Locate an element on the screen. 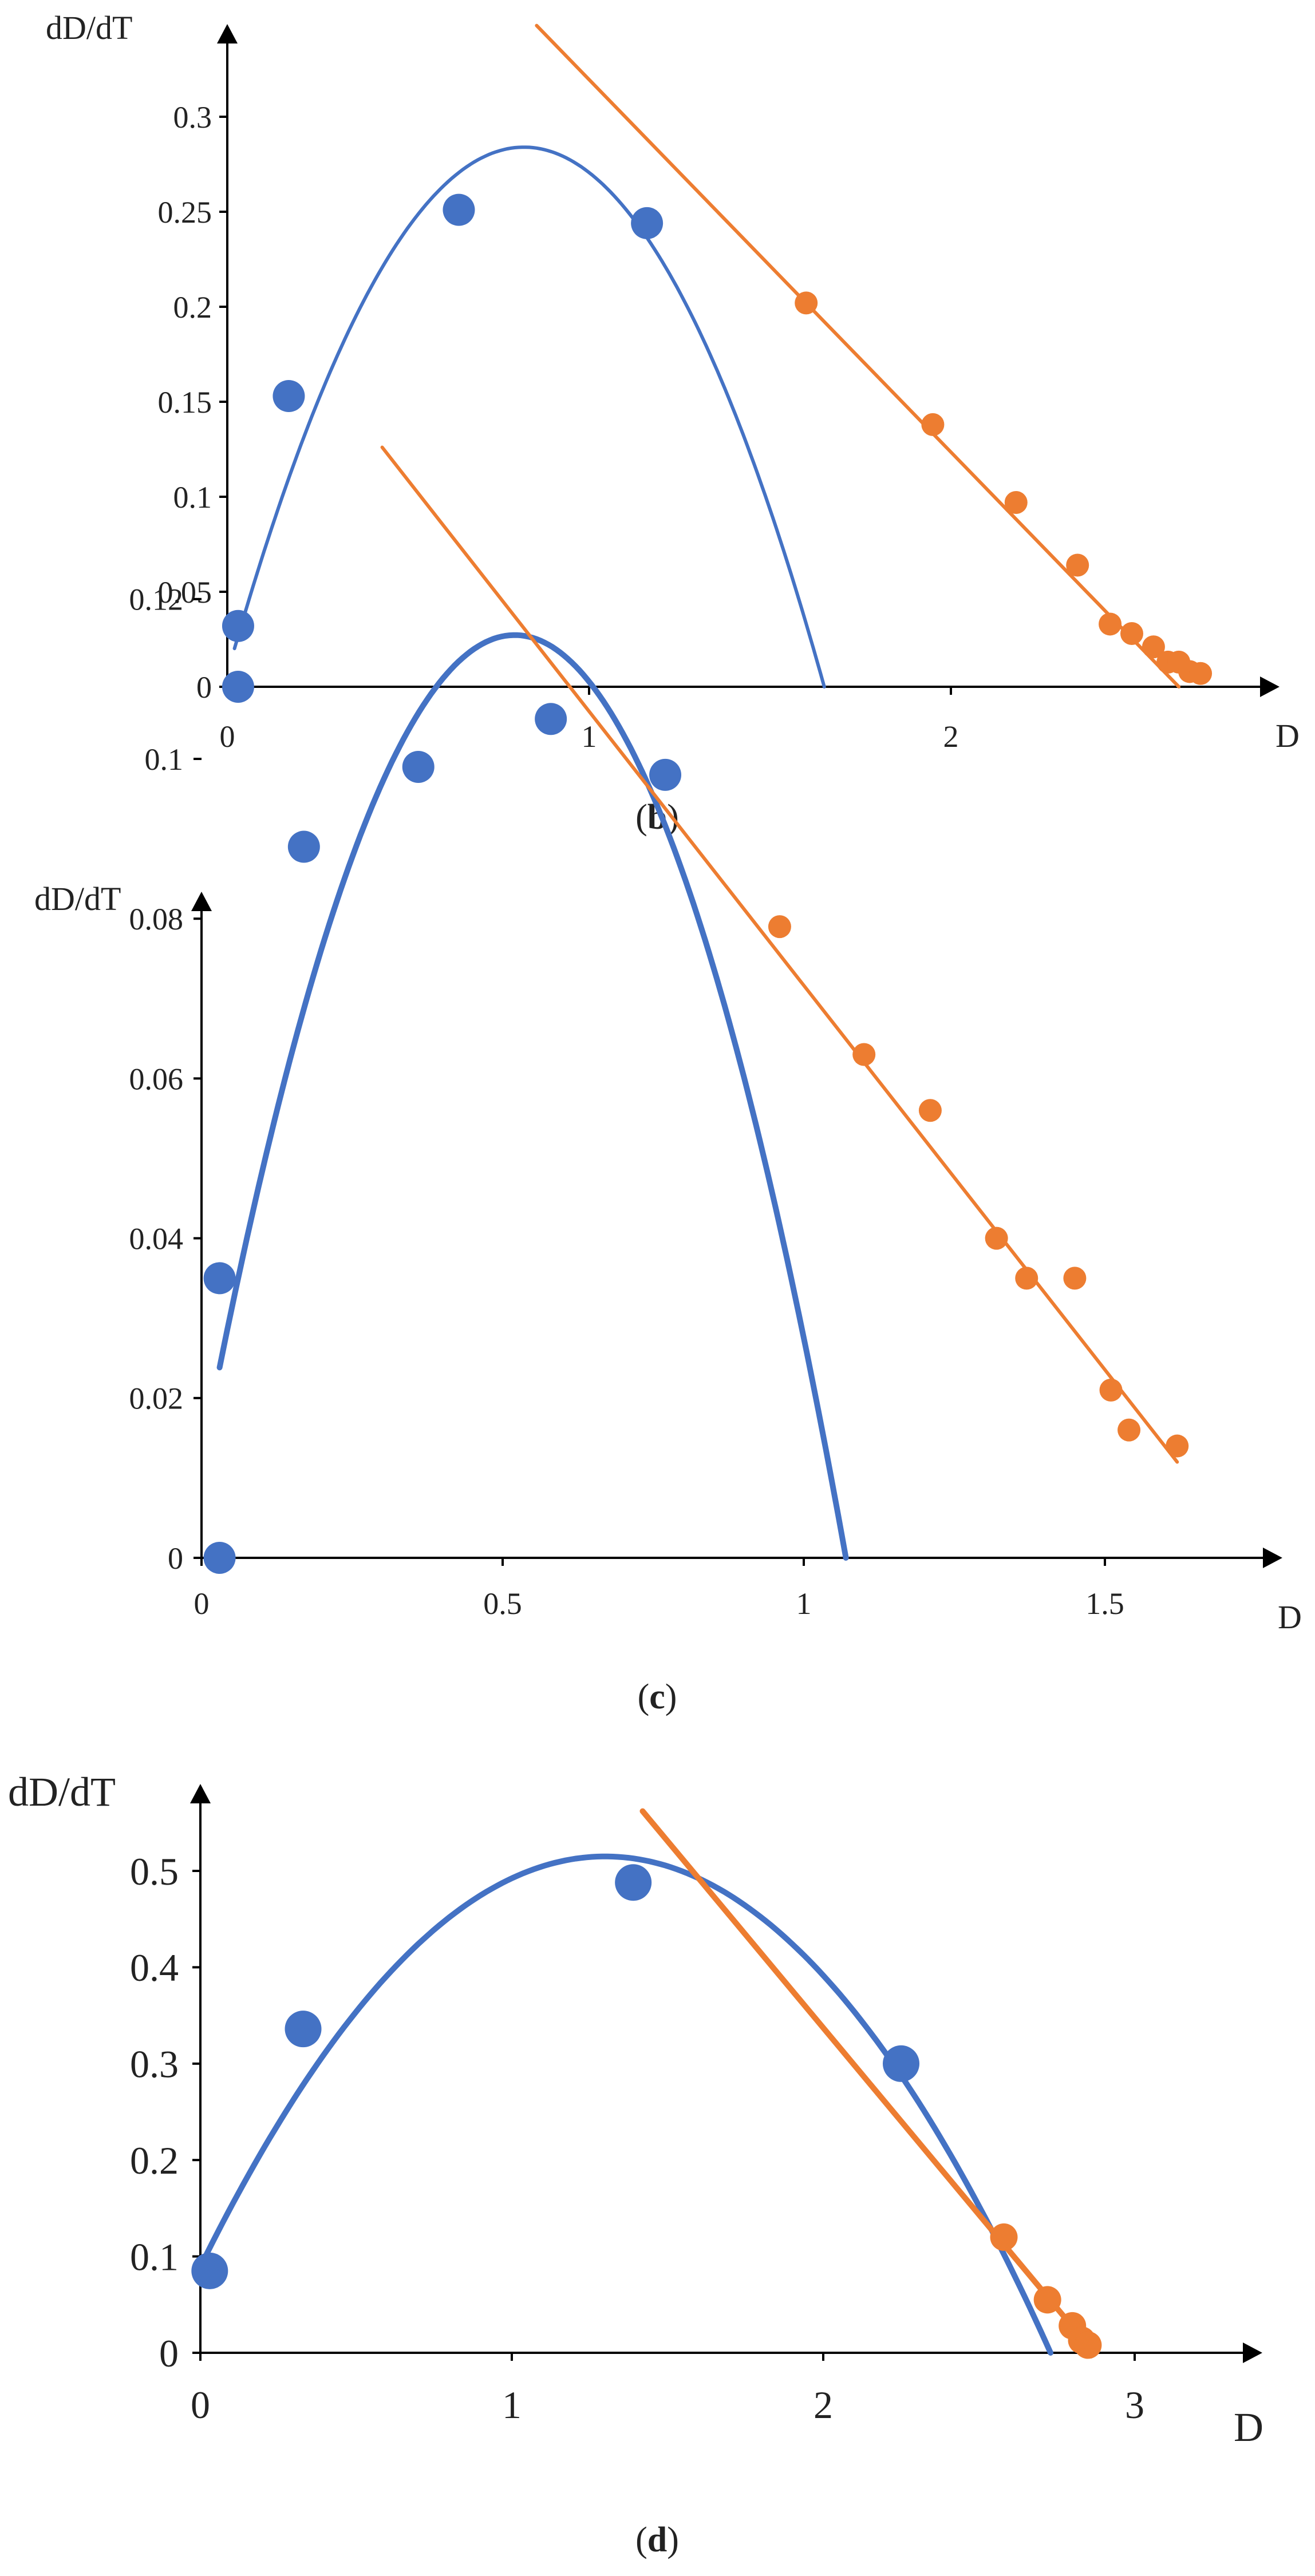 The image size is (1315, 2576). panel-caption: (c) is located at coordinates (658, 1696).